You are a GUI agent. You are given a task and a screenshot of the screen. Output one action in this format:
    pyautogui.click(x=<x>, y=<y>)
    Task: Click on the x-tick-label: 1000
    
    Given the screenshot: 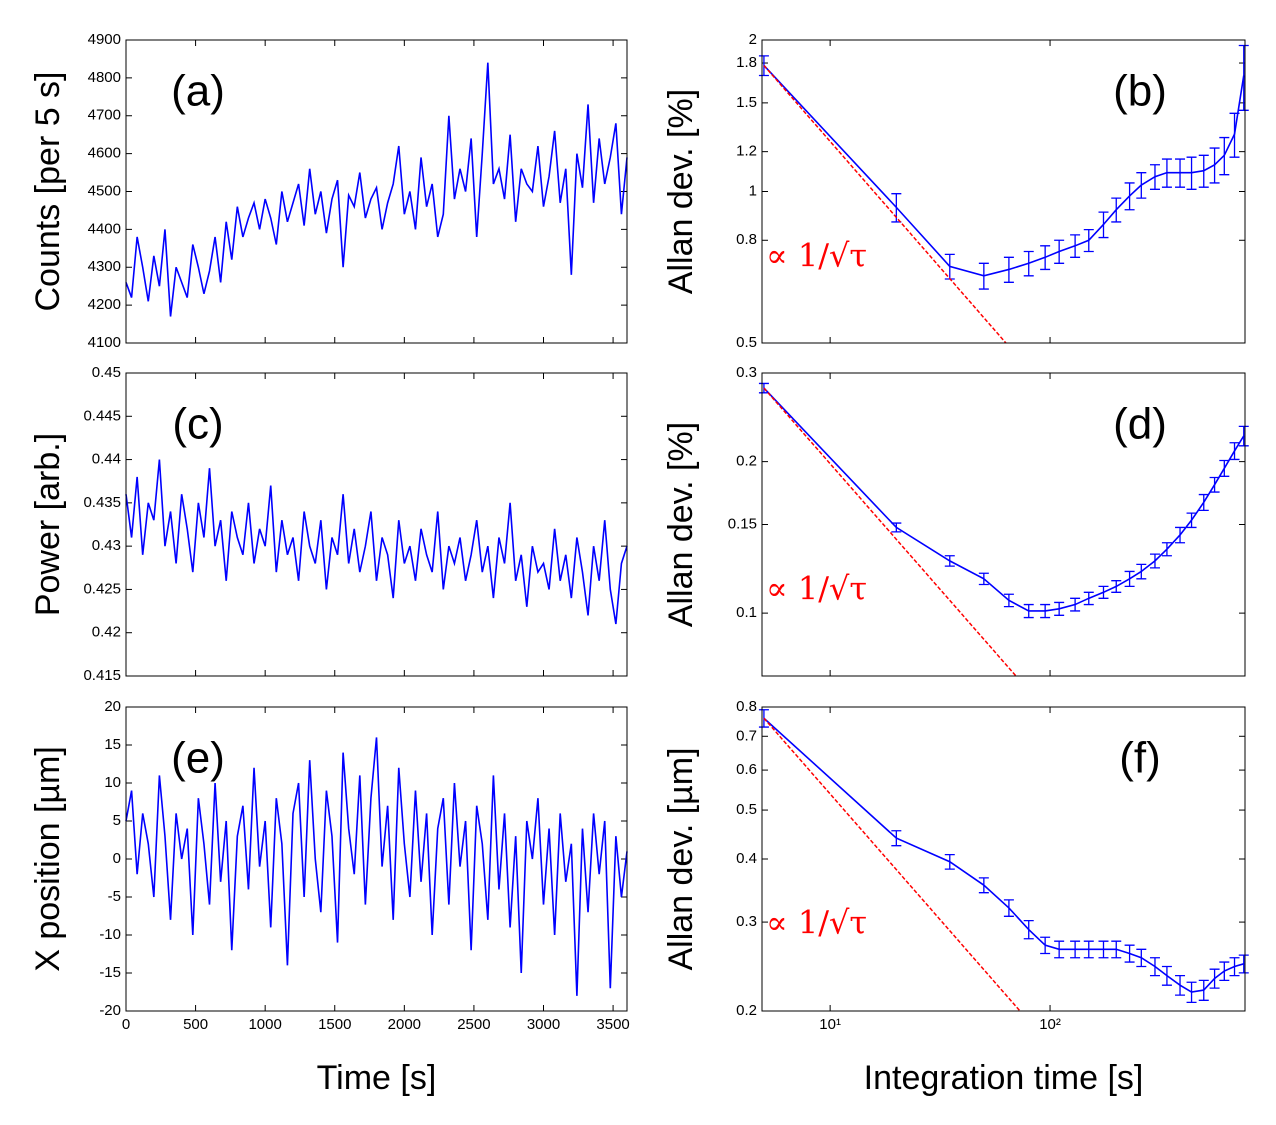 What is the action you would take?
    pyautogui.click(x=264, y=1024)
    